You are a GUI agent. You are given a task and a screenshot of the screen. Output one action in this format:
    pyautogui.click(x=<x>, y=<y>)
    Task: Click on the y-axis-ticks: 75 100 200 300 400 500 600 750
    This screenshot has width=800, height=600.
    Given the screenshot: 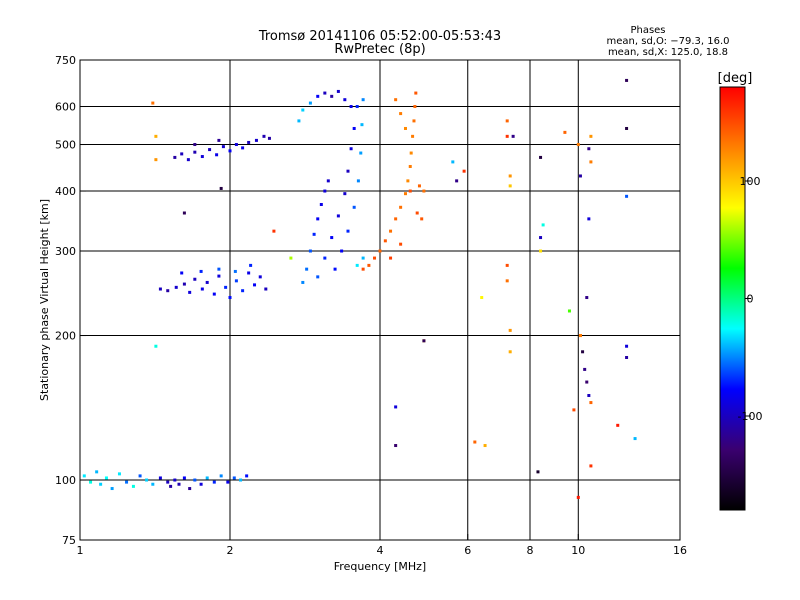 What is the action you would take?
    pyautogui.click(x=70, y=300)
    